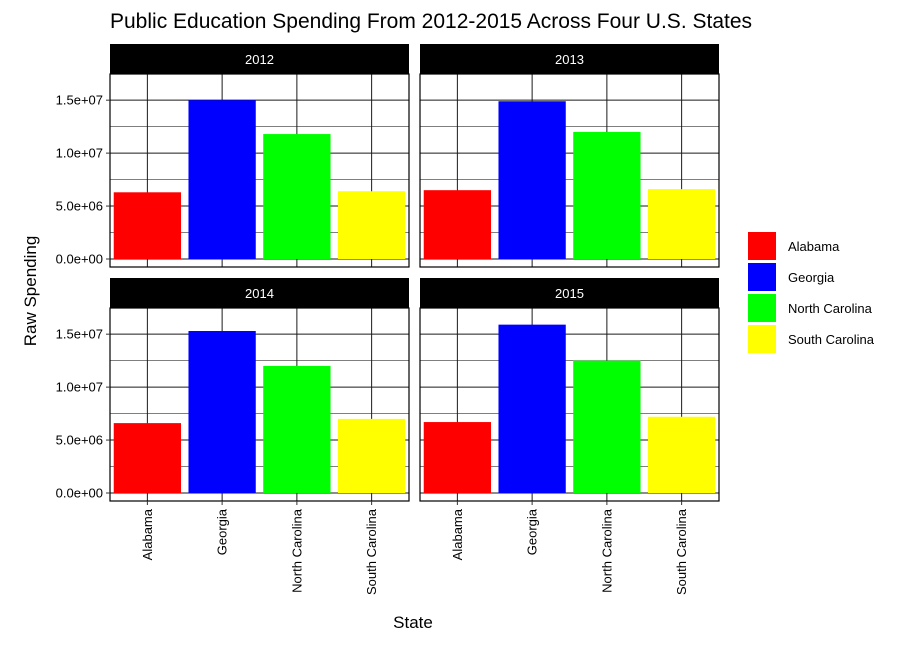 The image size is (910, 650). I want to click on bar-georgia-2012, so click(222, 179).